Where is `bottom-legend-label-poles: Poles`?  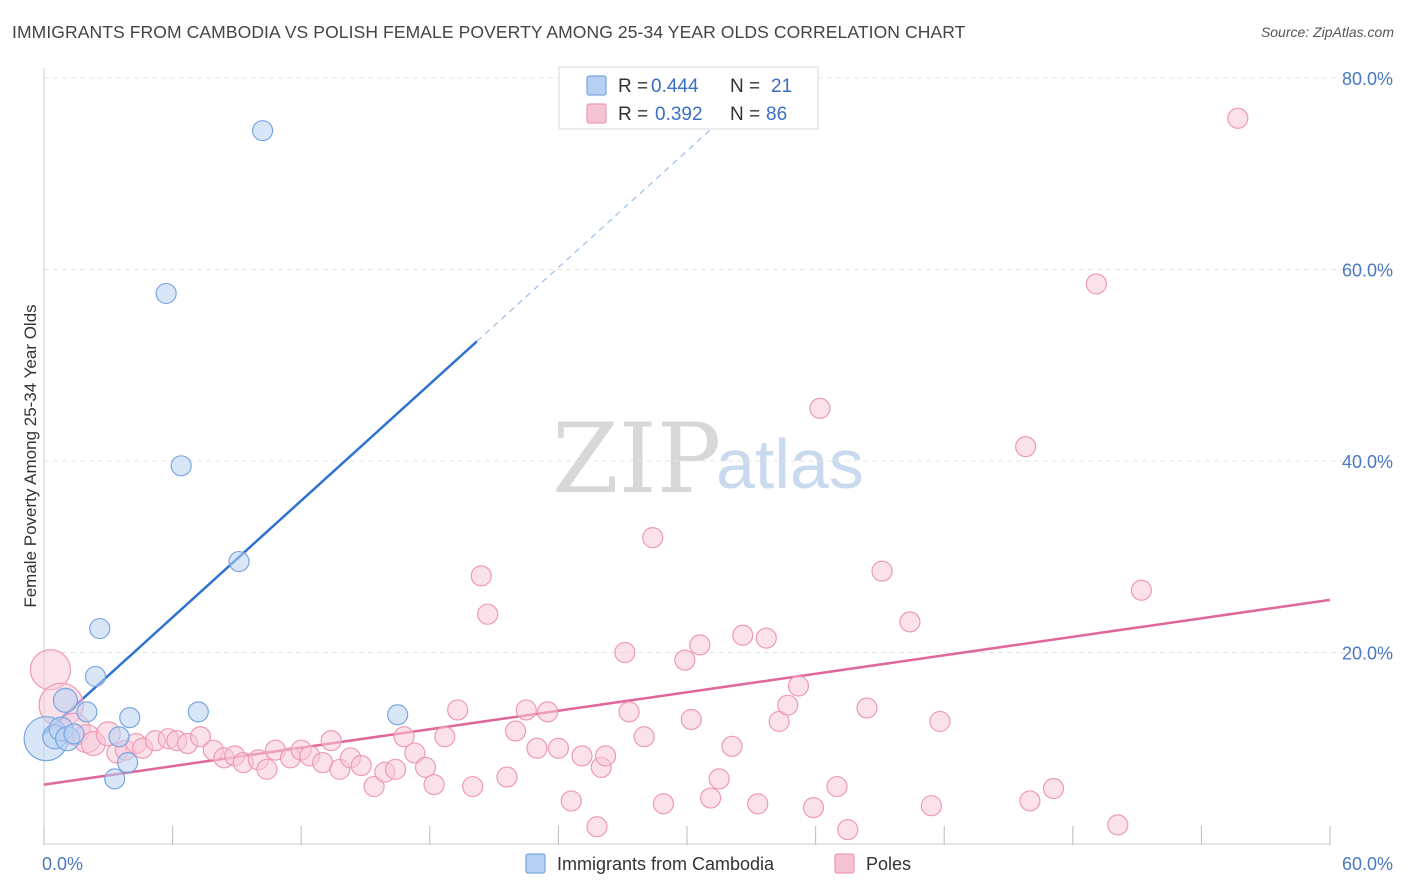 bottom-legend-label-poles: Poles is located at coordinates (888, 864).